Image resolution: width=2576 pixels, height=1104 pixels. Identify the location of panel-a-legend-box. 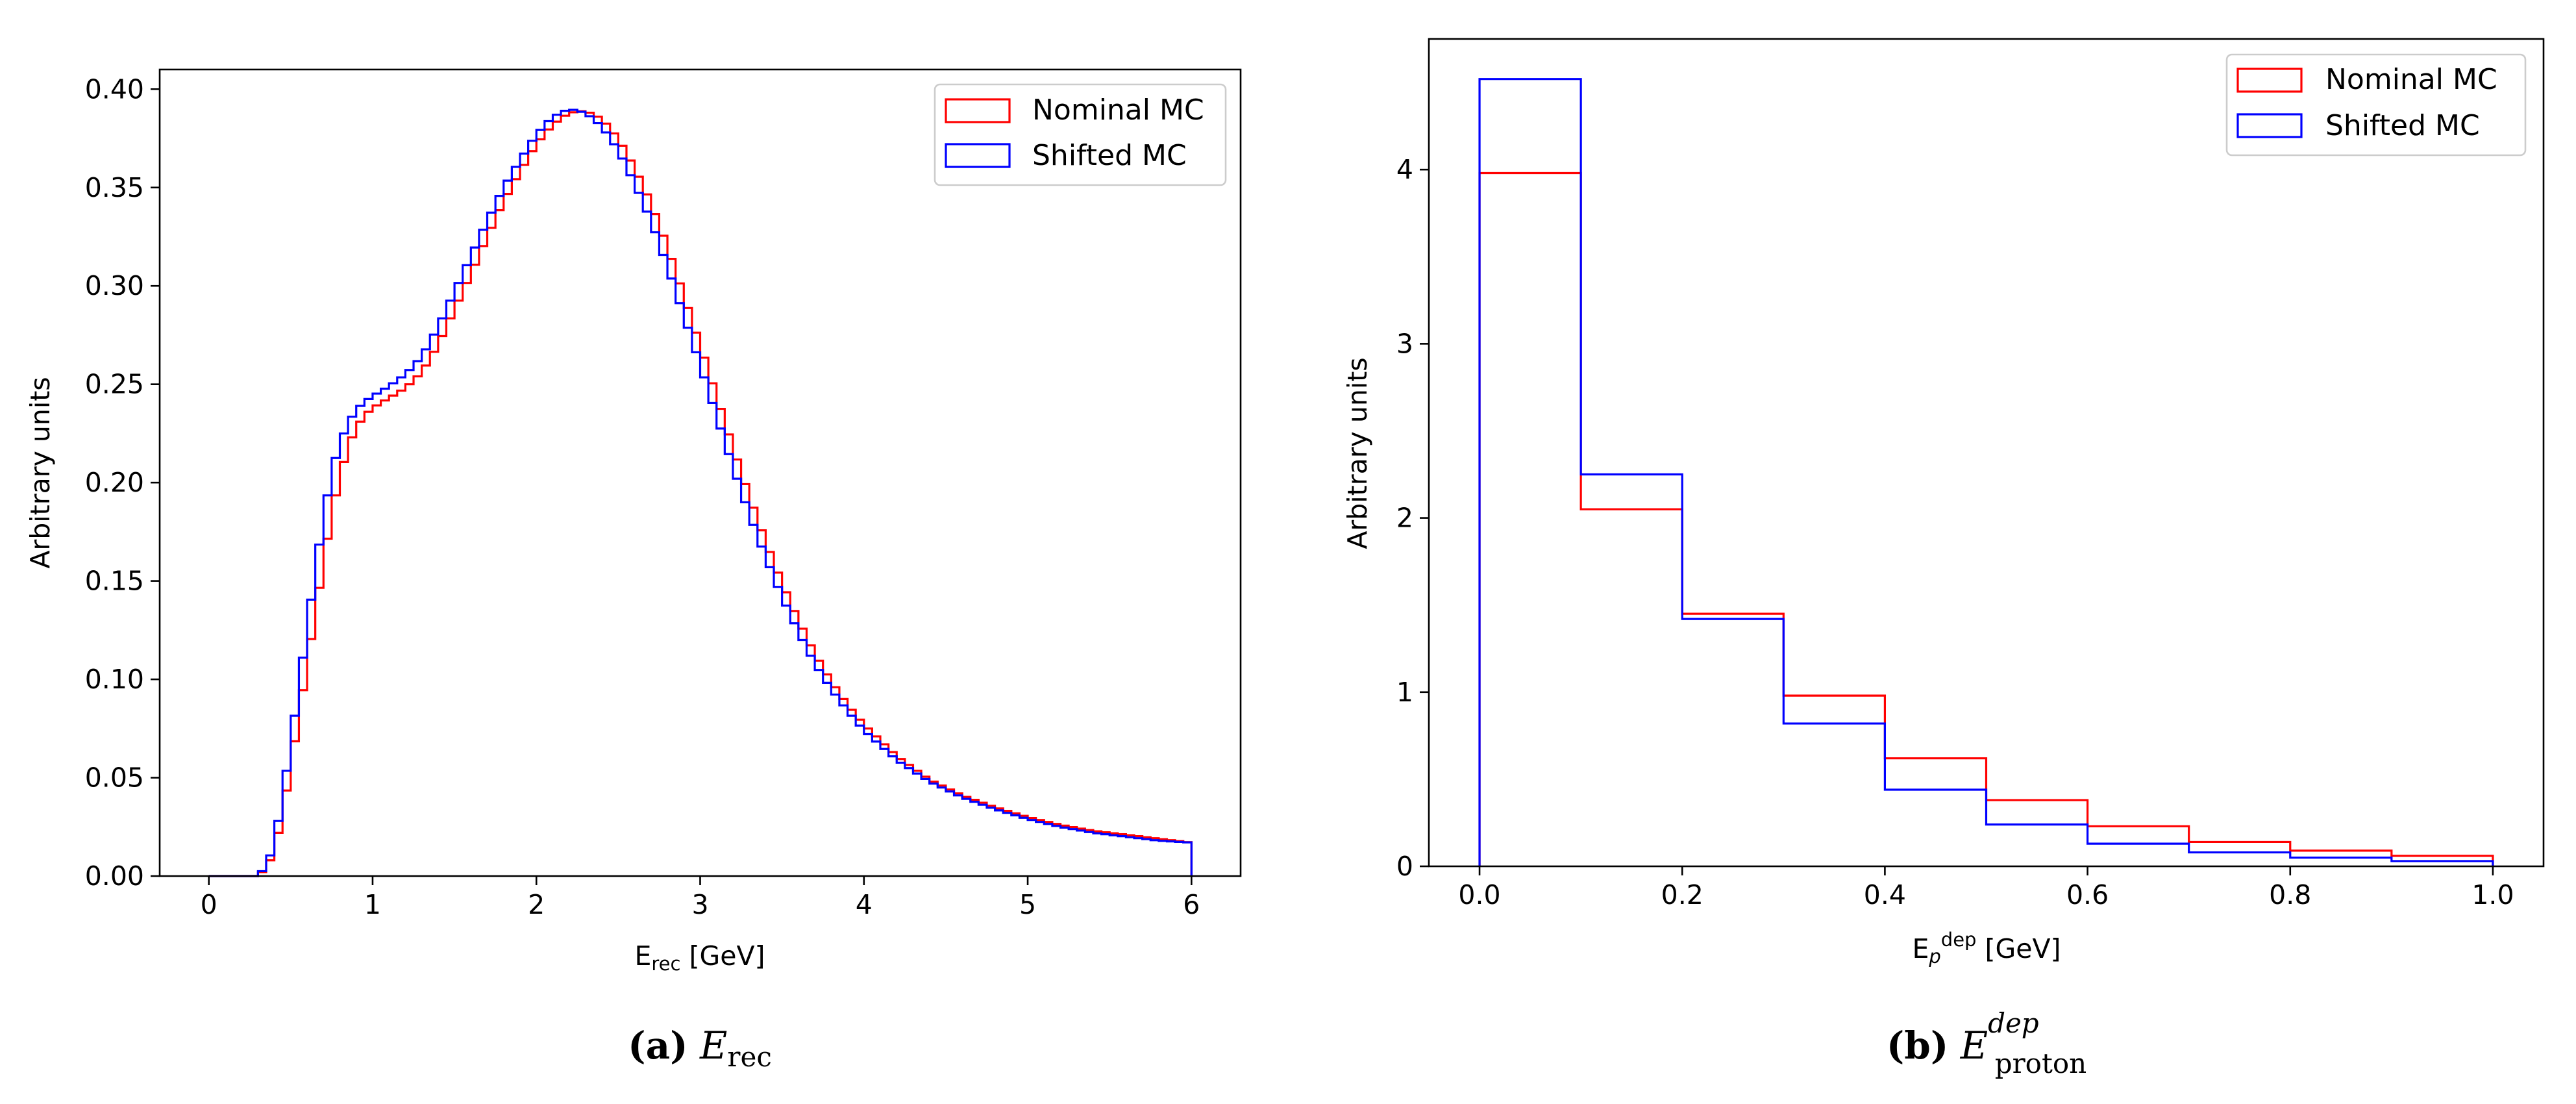
(1080, 134).